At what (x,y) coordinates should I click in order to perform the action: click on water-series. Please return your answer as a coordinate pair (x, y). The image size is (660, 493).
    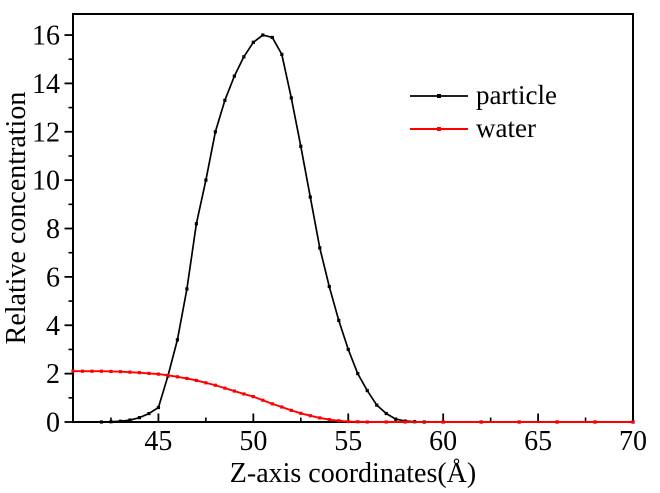
    Looking at the image, I should click on (353, 396).